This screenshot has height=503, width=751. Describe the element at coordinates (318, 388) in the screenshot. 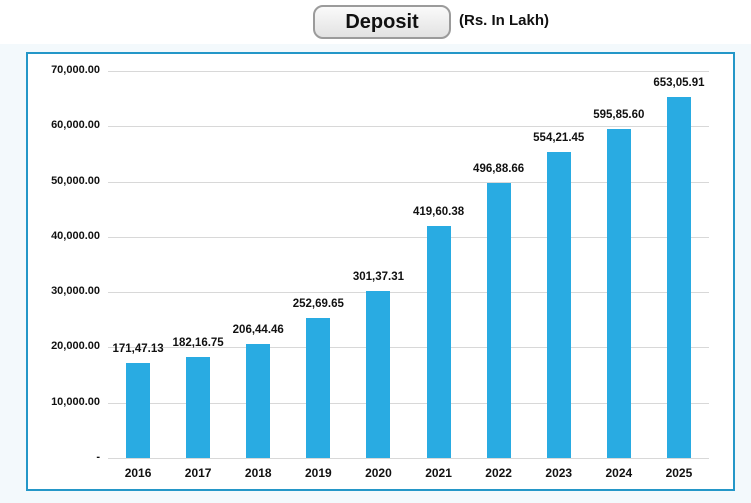

I see `bar-2019` at that location.